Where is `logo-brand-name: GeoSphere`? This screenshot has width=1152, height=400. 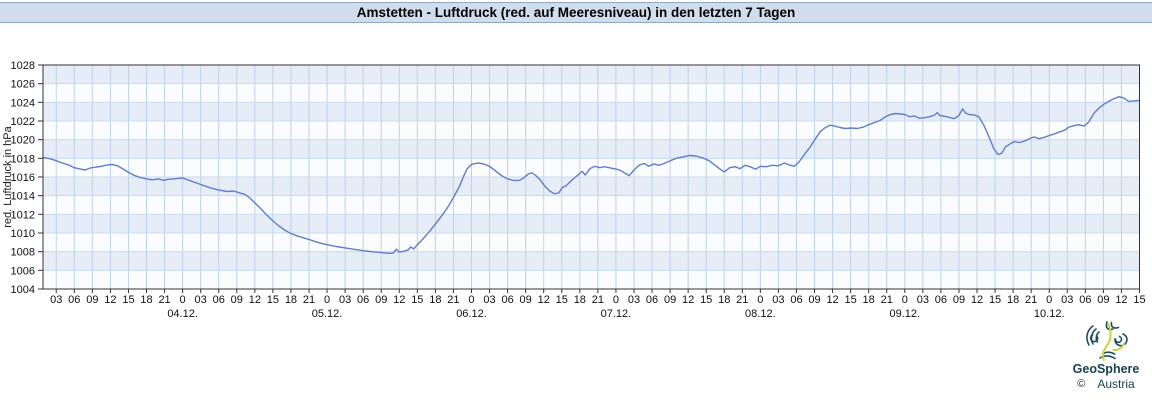 logo-brand-name: GeoSphere is located at coordinates (1106, 369).